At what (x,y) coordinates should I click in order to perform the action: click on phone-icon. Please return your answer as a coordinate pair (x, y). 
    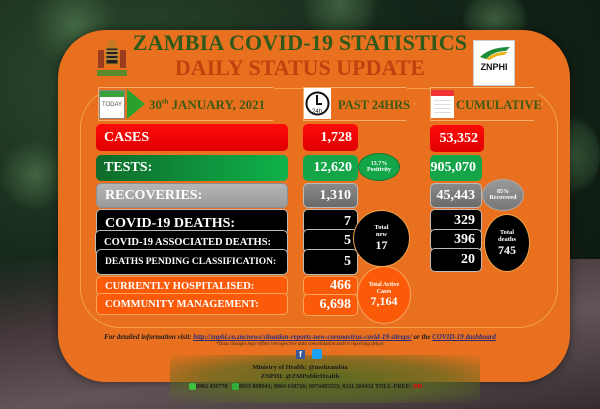
    Looking at the image, I should click on (235, 386).